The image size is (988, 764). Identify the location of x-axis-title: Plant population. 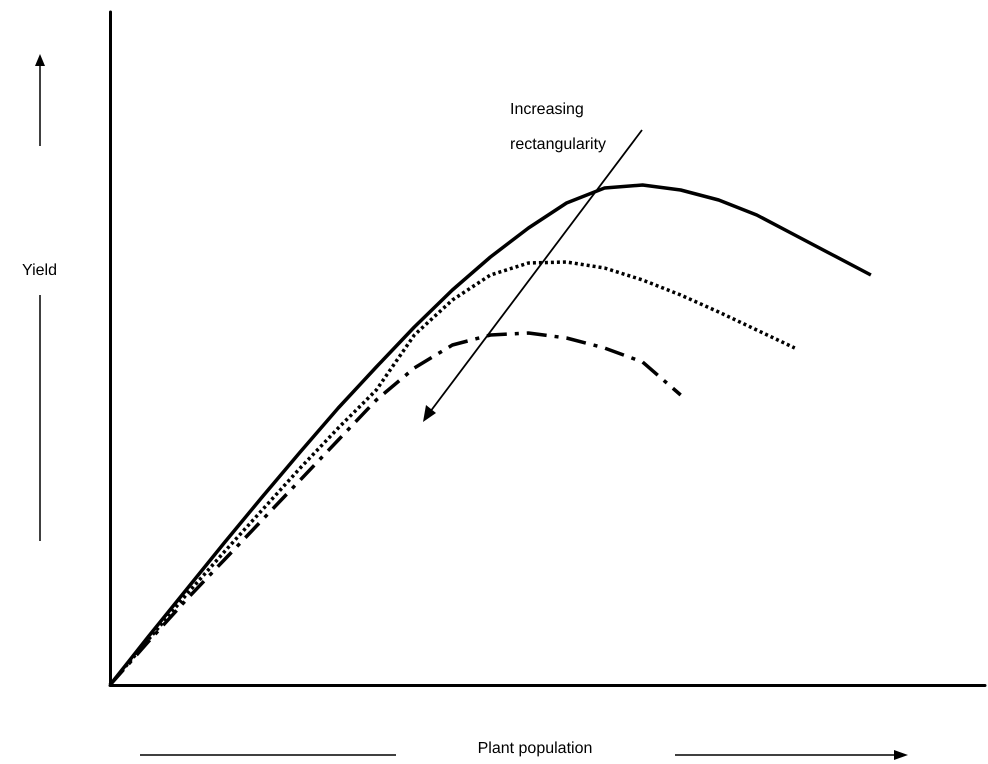
(535, 749).